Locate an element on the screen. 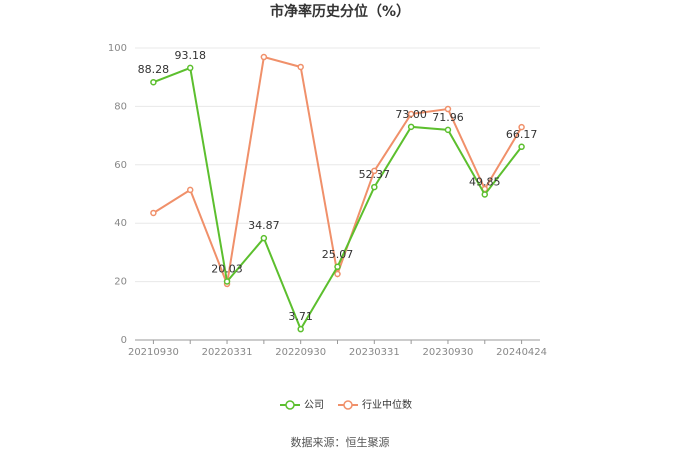 Image resolution: width=680 pixels, height=464 pixels. value-label: 93.18 is located at coordinates (190, 55).